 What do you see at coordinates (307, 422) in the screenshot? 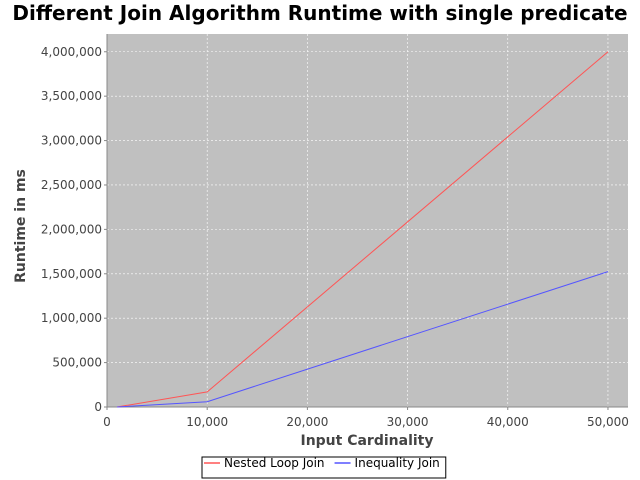
I see `x-tick-label: 20,000` at bounding box center [307, 422].